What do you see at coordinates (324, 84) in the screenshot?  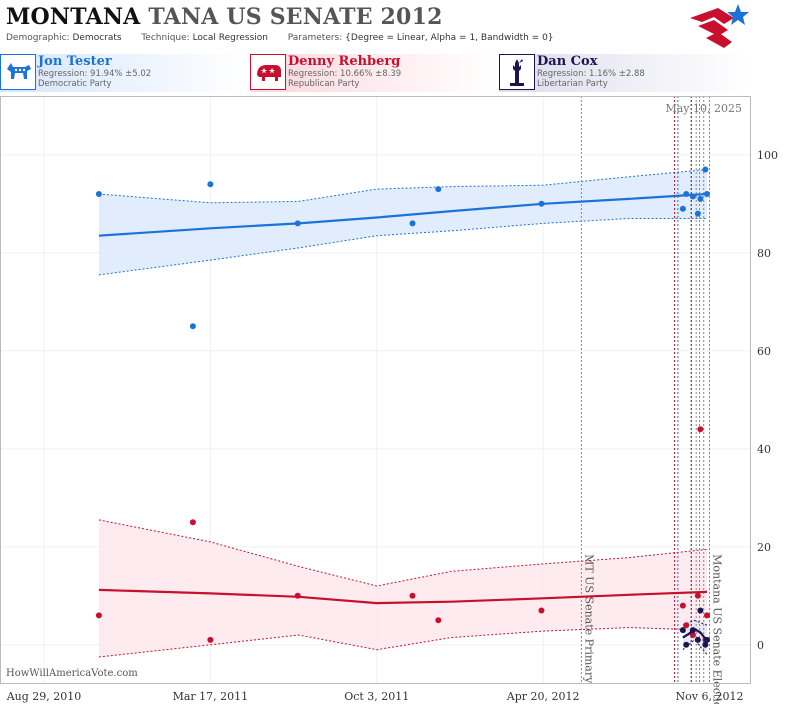 I see `candidate-party: Republican Party` at bounding box center [324, 84].